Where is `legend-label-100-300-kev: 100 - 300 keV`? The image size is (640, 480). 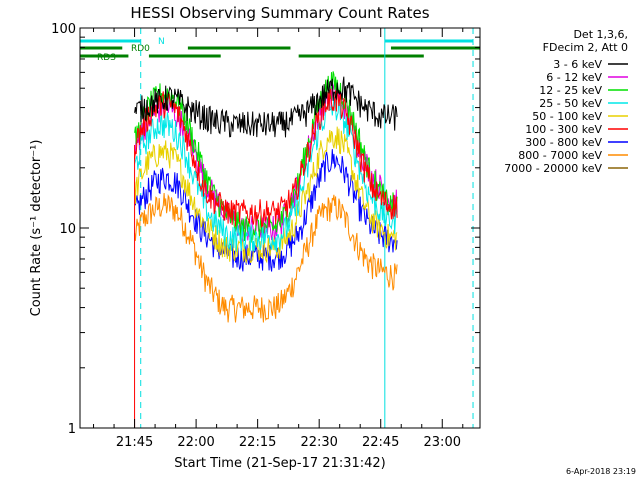 legend-label-100-300-kev: 100 - 300 keV is located at coordinates (563, 129).